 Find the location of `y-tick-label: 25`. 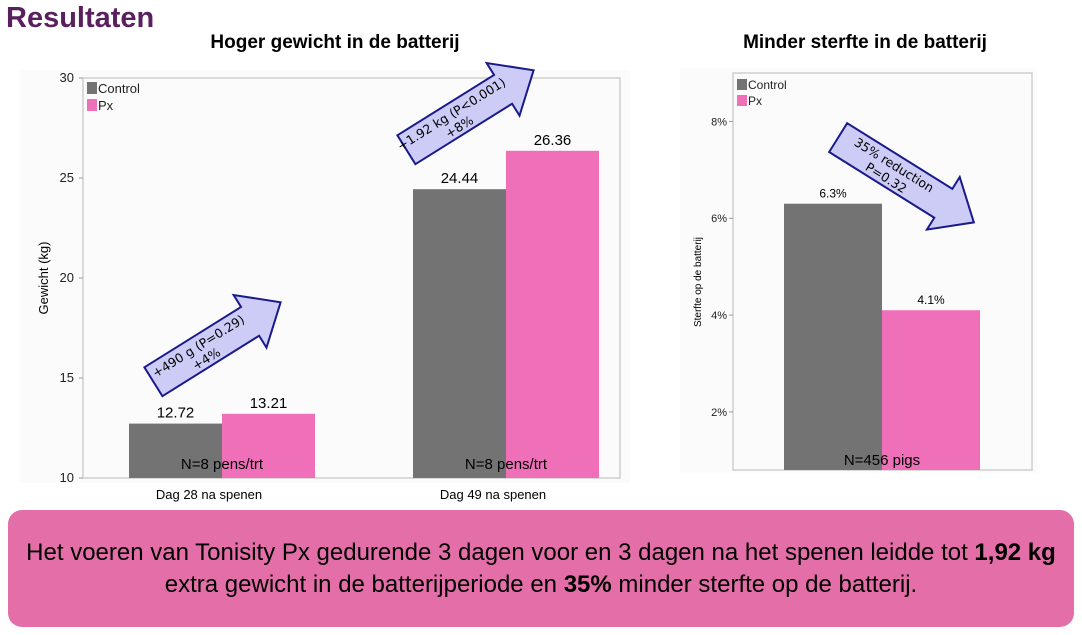

y-tick-label: 25 is located at coordinates (67, 177).